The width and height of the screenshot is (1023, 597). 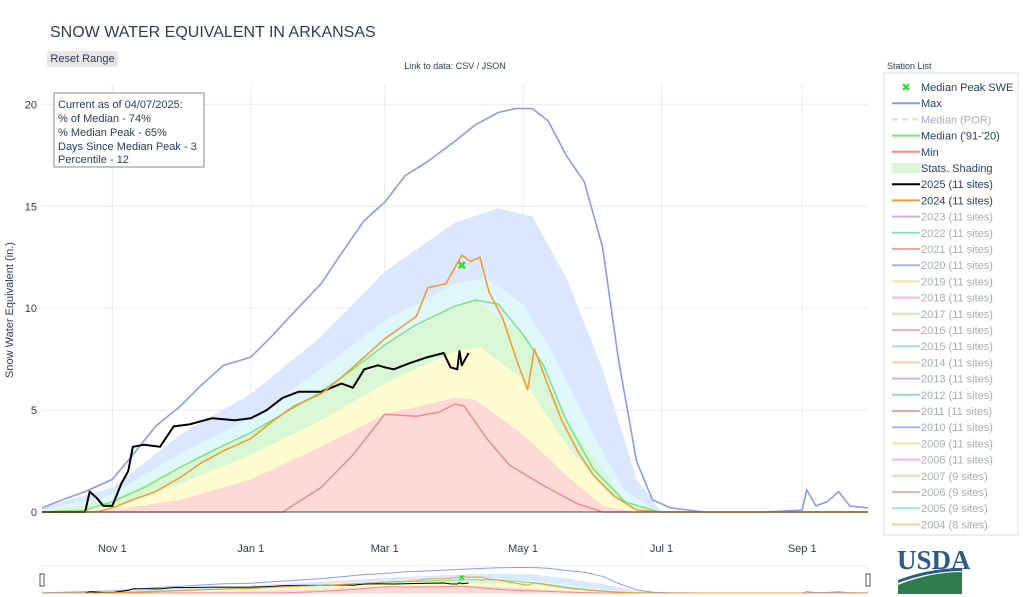 What do you see at coordinates (957, 299) in the screenshot?
I see `legend-label: 2018 (11 sites)` at bounding box center [957, 299].